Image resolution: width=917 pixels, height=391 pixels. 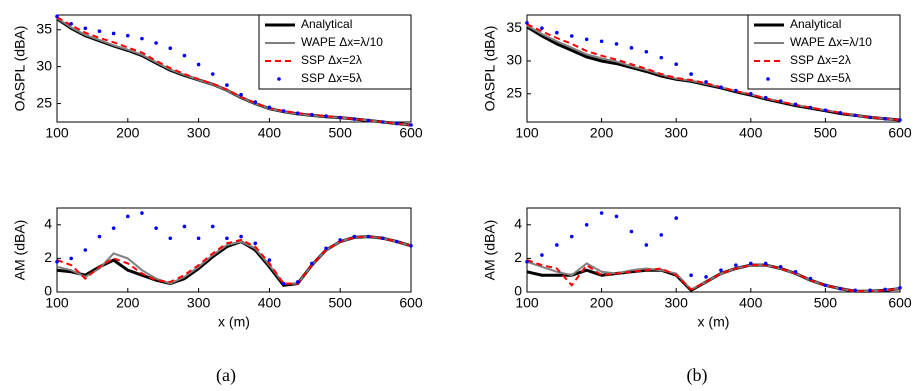 What do you see at coordinates (128, 133) in the screenshot?
I see `x-tick-label: 200` at bounding box center [128, 133].